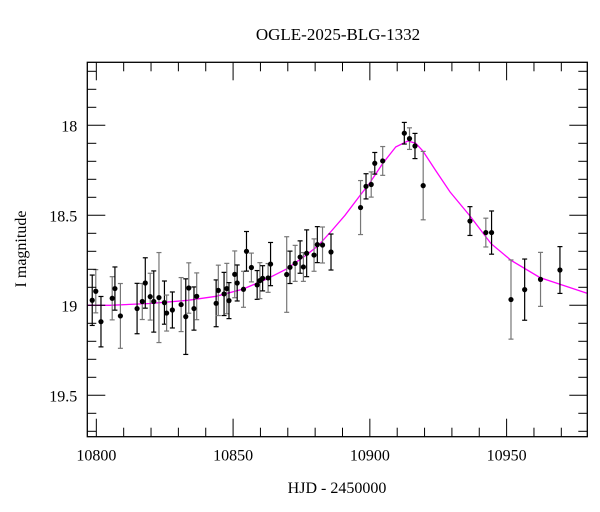 This screenshot has height=512, width=600. What do you see at coordinates (21, 249) in the screenshot?
I see `y-axis-label: I magnitude` at bounding box center [21, 249].